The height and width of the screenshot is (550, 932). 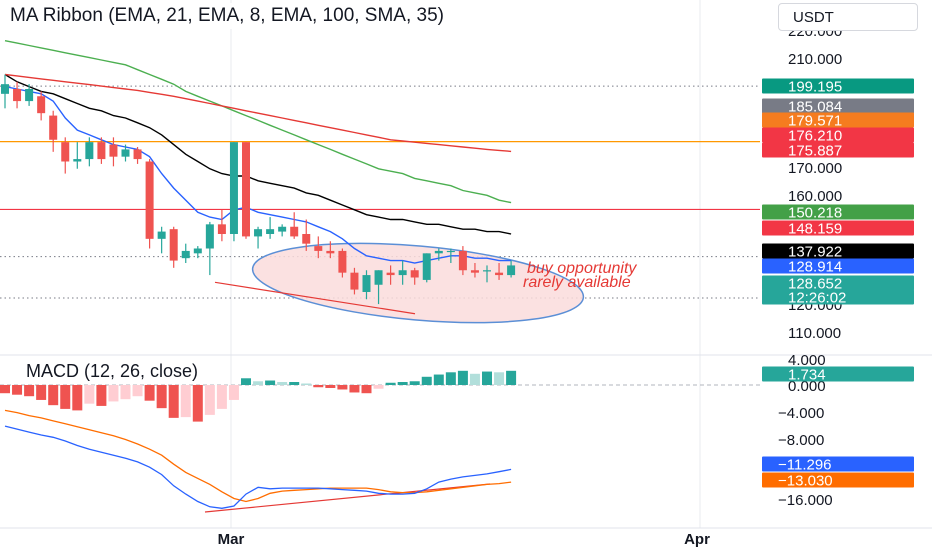 I want to click on price-label-176.210: 176.210, so click(x=815, y=136).